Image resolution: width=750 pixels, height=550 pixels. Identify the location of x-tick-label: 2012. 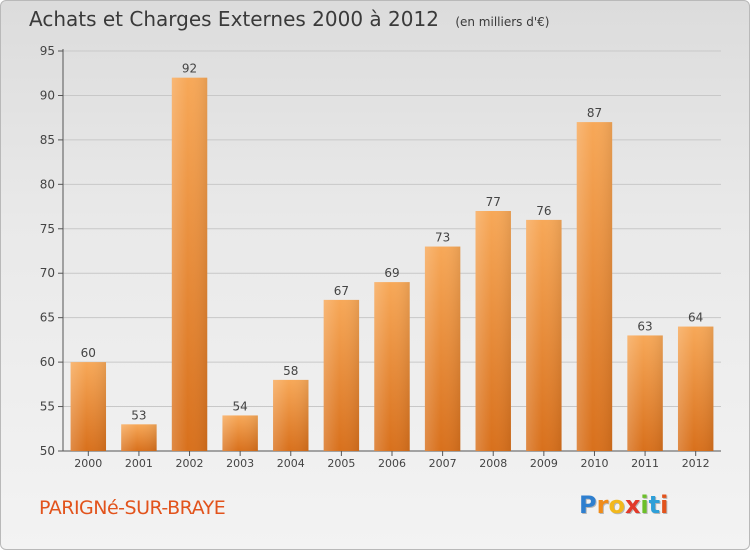
(696, 463).